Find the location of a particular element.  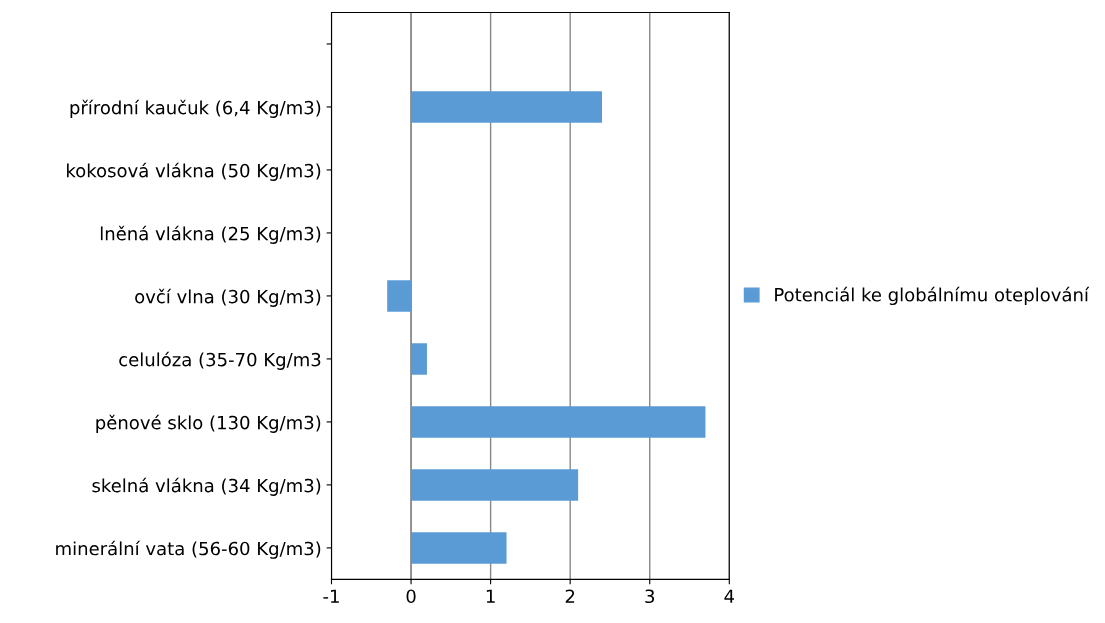

x-tick-label: 0 is located at coordinates (411, 596).